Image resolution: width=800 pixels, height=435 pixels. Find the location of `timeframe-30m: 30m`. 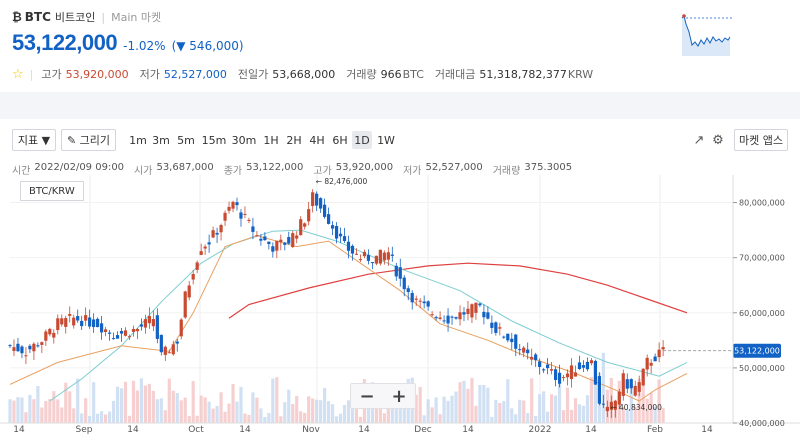

timeframe-30m: 30m is located at coordinates (244, 140).